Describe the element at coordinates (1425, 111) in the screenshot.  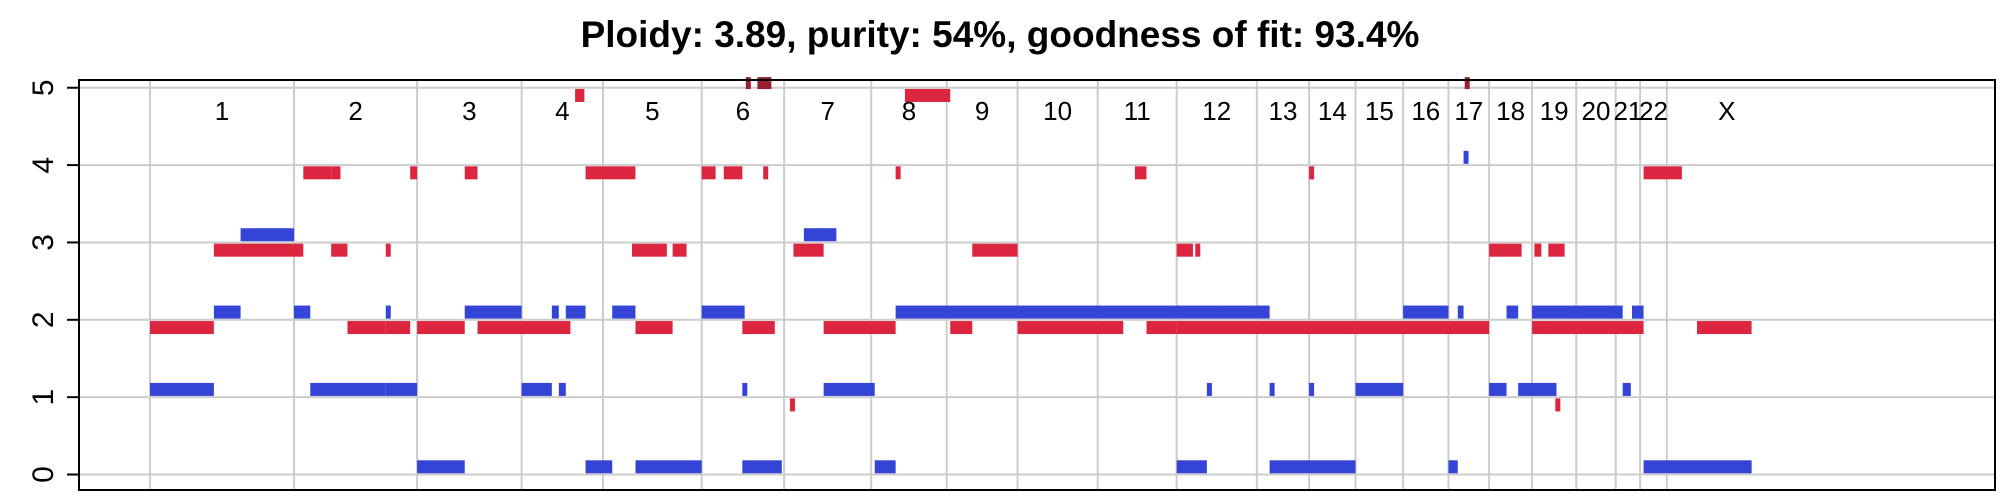
I see `chromosome-label: 16` at that location.